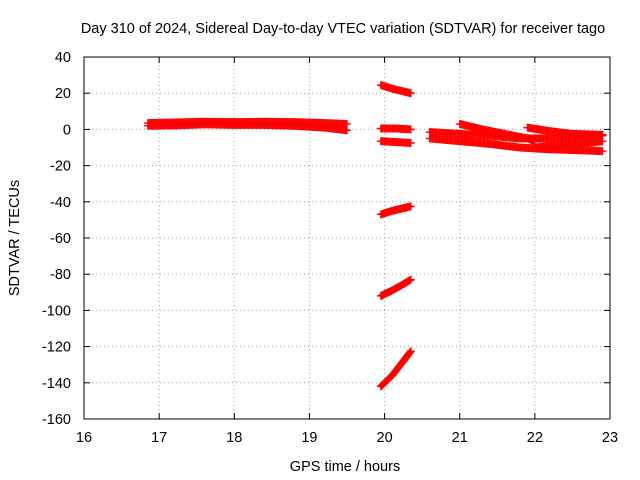 The width and height of the screenshot is (640, 480). Describe the element at coordinates (247, 127) in the screenshot. I see `series-arc-1-lower` at that location.